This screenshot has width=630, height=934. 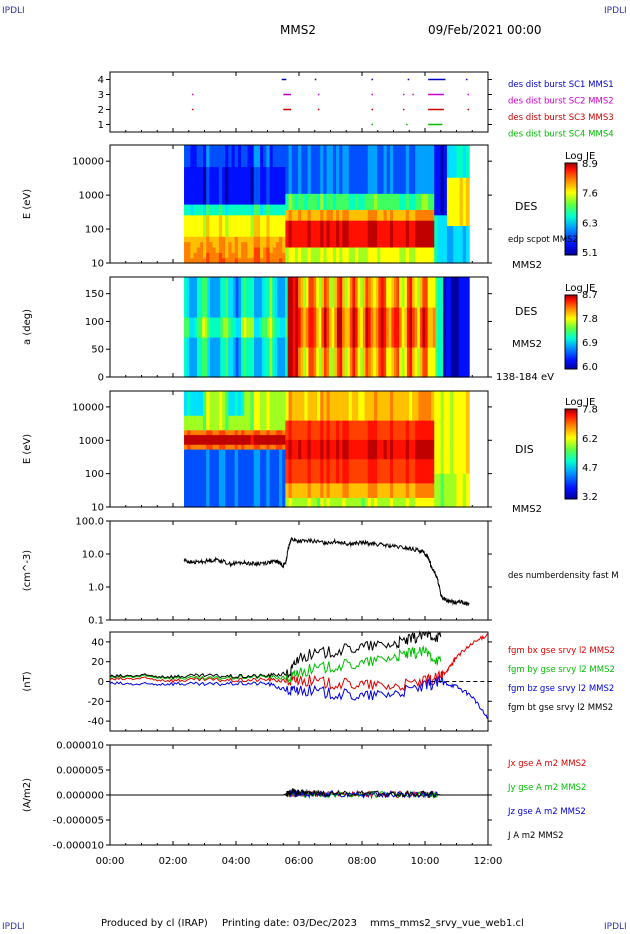 What do you see at coordinates (561, 651) in the screenshot?
I see `bfield-legend-entry: fgm bx gse srvy l2 MMS2` at bounding box center [561, 651].